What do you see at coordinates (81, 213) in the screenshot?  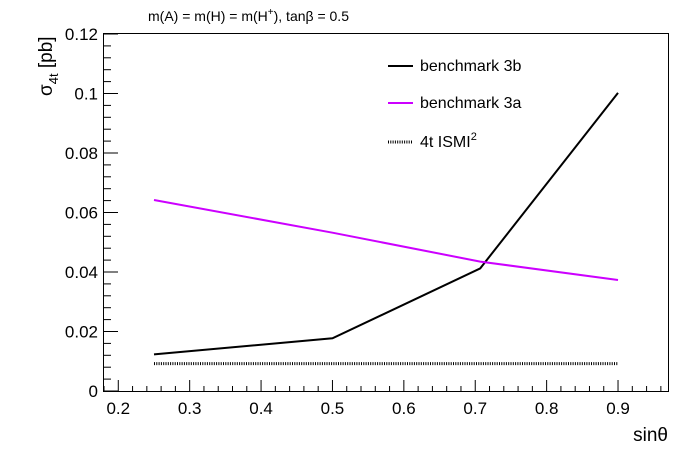 I see `y-tick-label: 0.06` at bounding box center [81, 213].